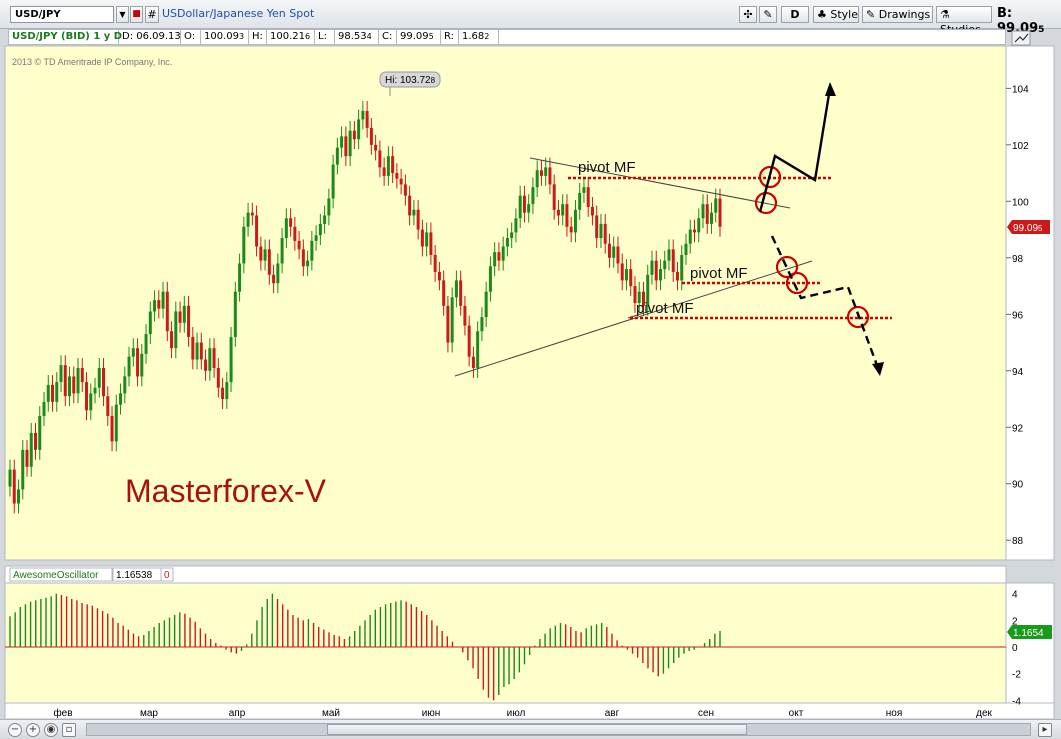 The height and width of the screenshot is (739, 1061). Describe the element at coordinates (1021, 38) in the screenshot. I see `chart-settings-icon` at that location.